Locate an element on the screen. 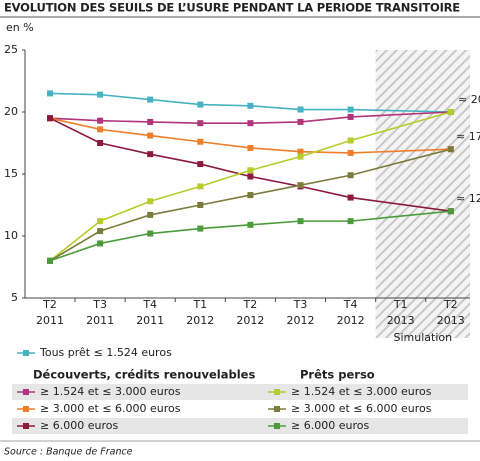 This screenshot has height=461, width=480. y-axis-label: en % is located at coordinates (20, 27).